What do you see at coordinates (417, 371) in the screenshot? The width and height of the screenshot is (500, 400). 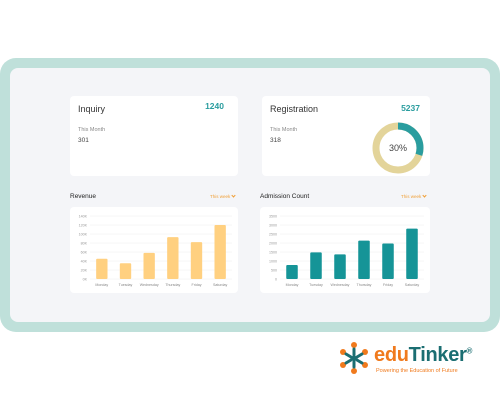 I see `brand-tagline: Powering the Education of Future` at bounding box center [417, 371].